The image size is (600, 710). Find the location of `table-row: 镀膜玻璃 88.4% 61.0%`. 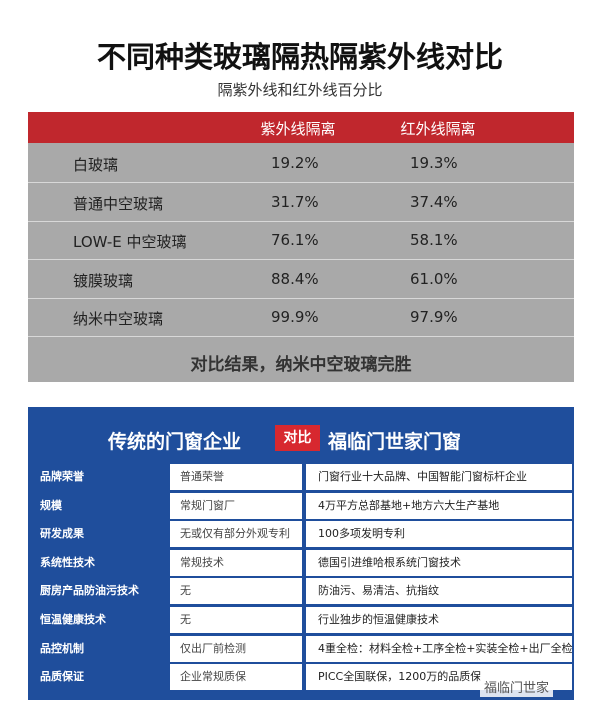

table-row: 镀膜玻璃 88.4% 61.0% is located at coordinates (301, 279).